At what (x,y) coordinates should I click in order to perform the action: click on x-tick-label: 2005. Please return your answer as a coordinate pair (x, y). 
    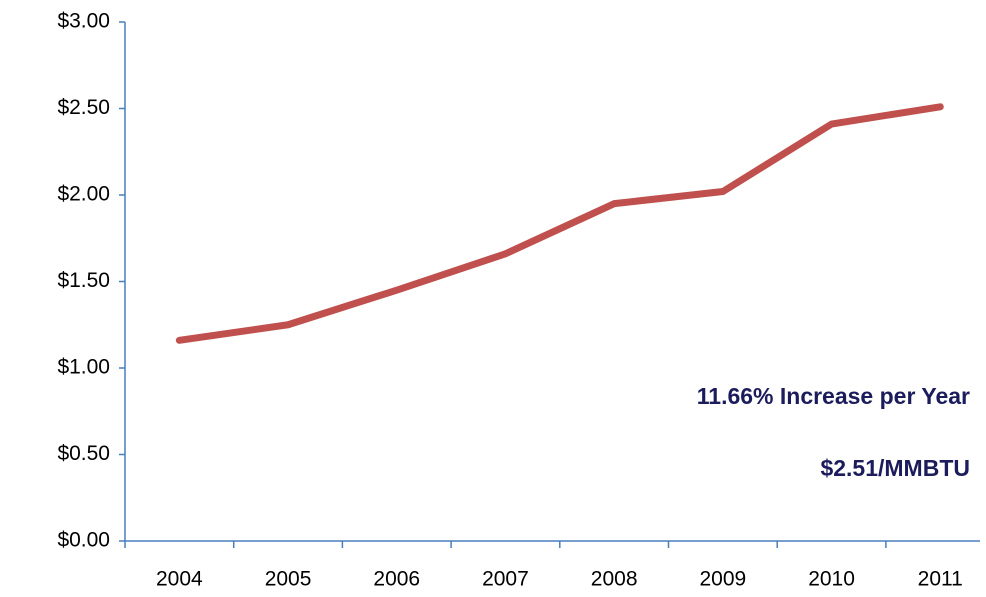
    Looking at the image, I should click on (288, 579).